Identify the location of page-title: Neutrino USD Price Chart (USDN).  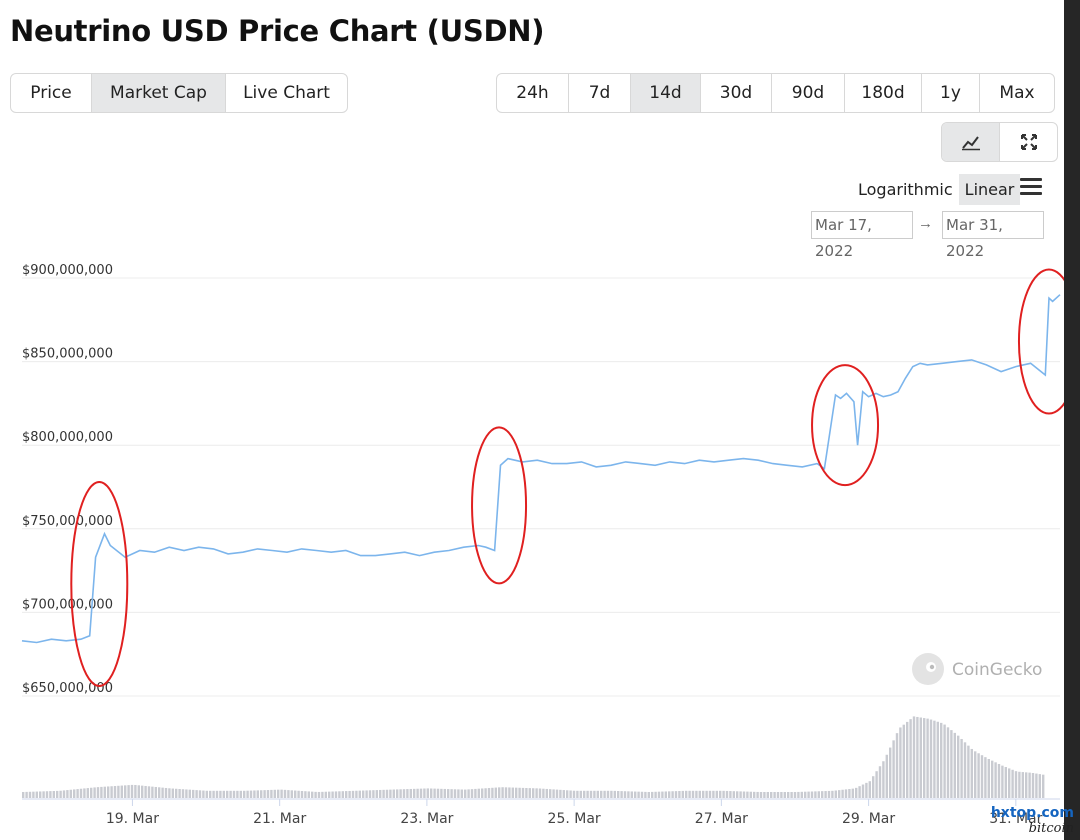
(277, 31).